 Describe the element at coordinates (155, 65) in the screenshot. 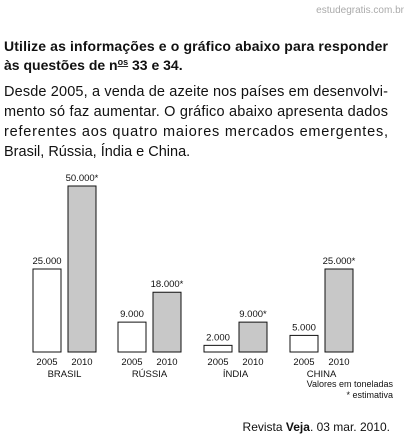

I see `heading-text: 33 e 34.` at that location.